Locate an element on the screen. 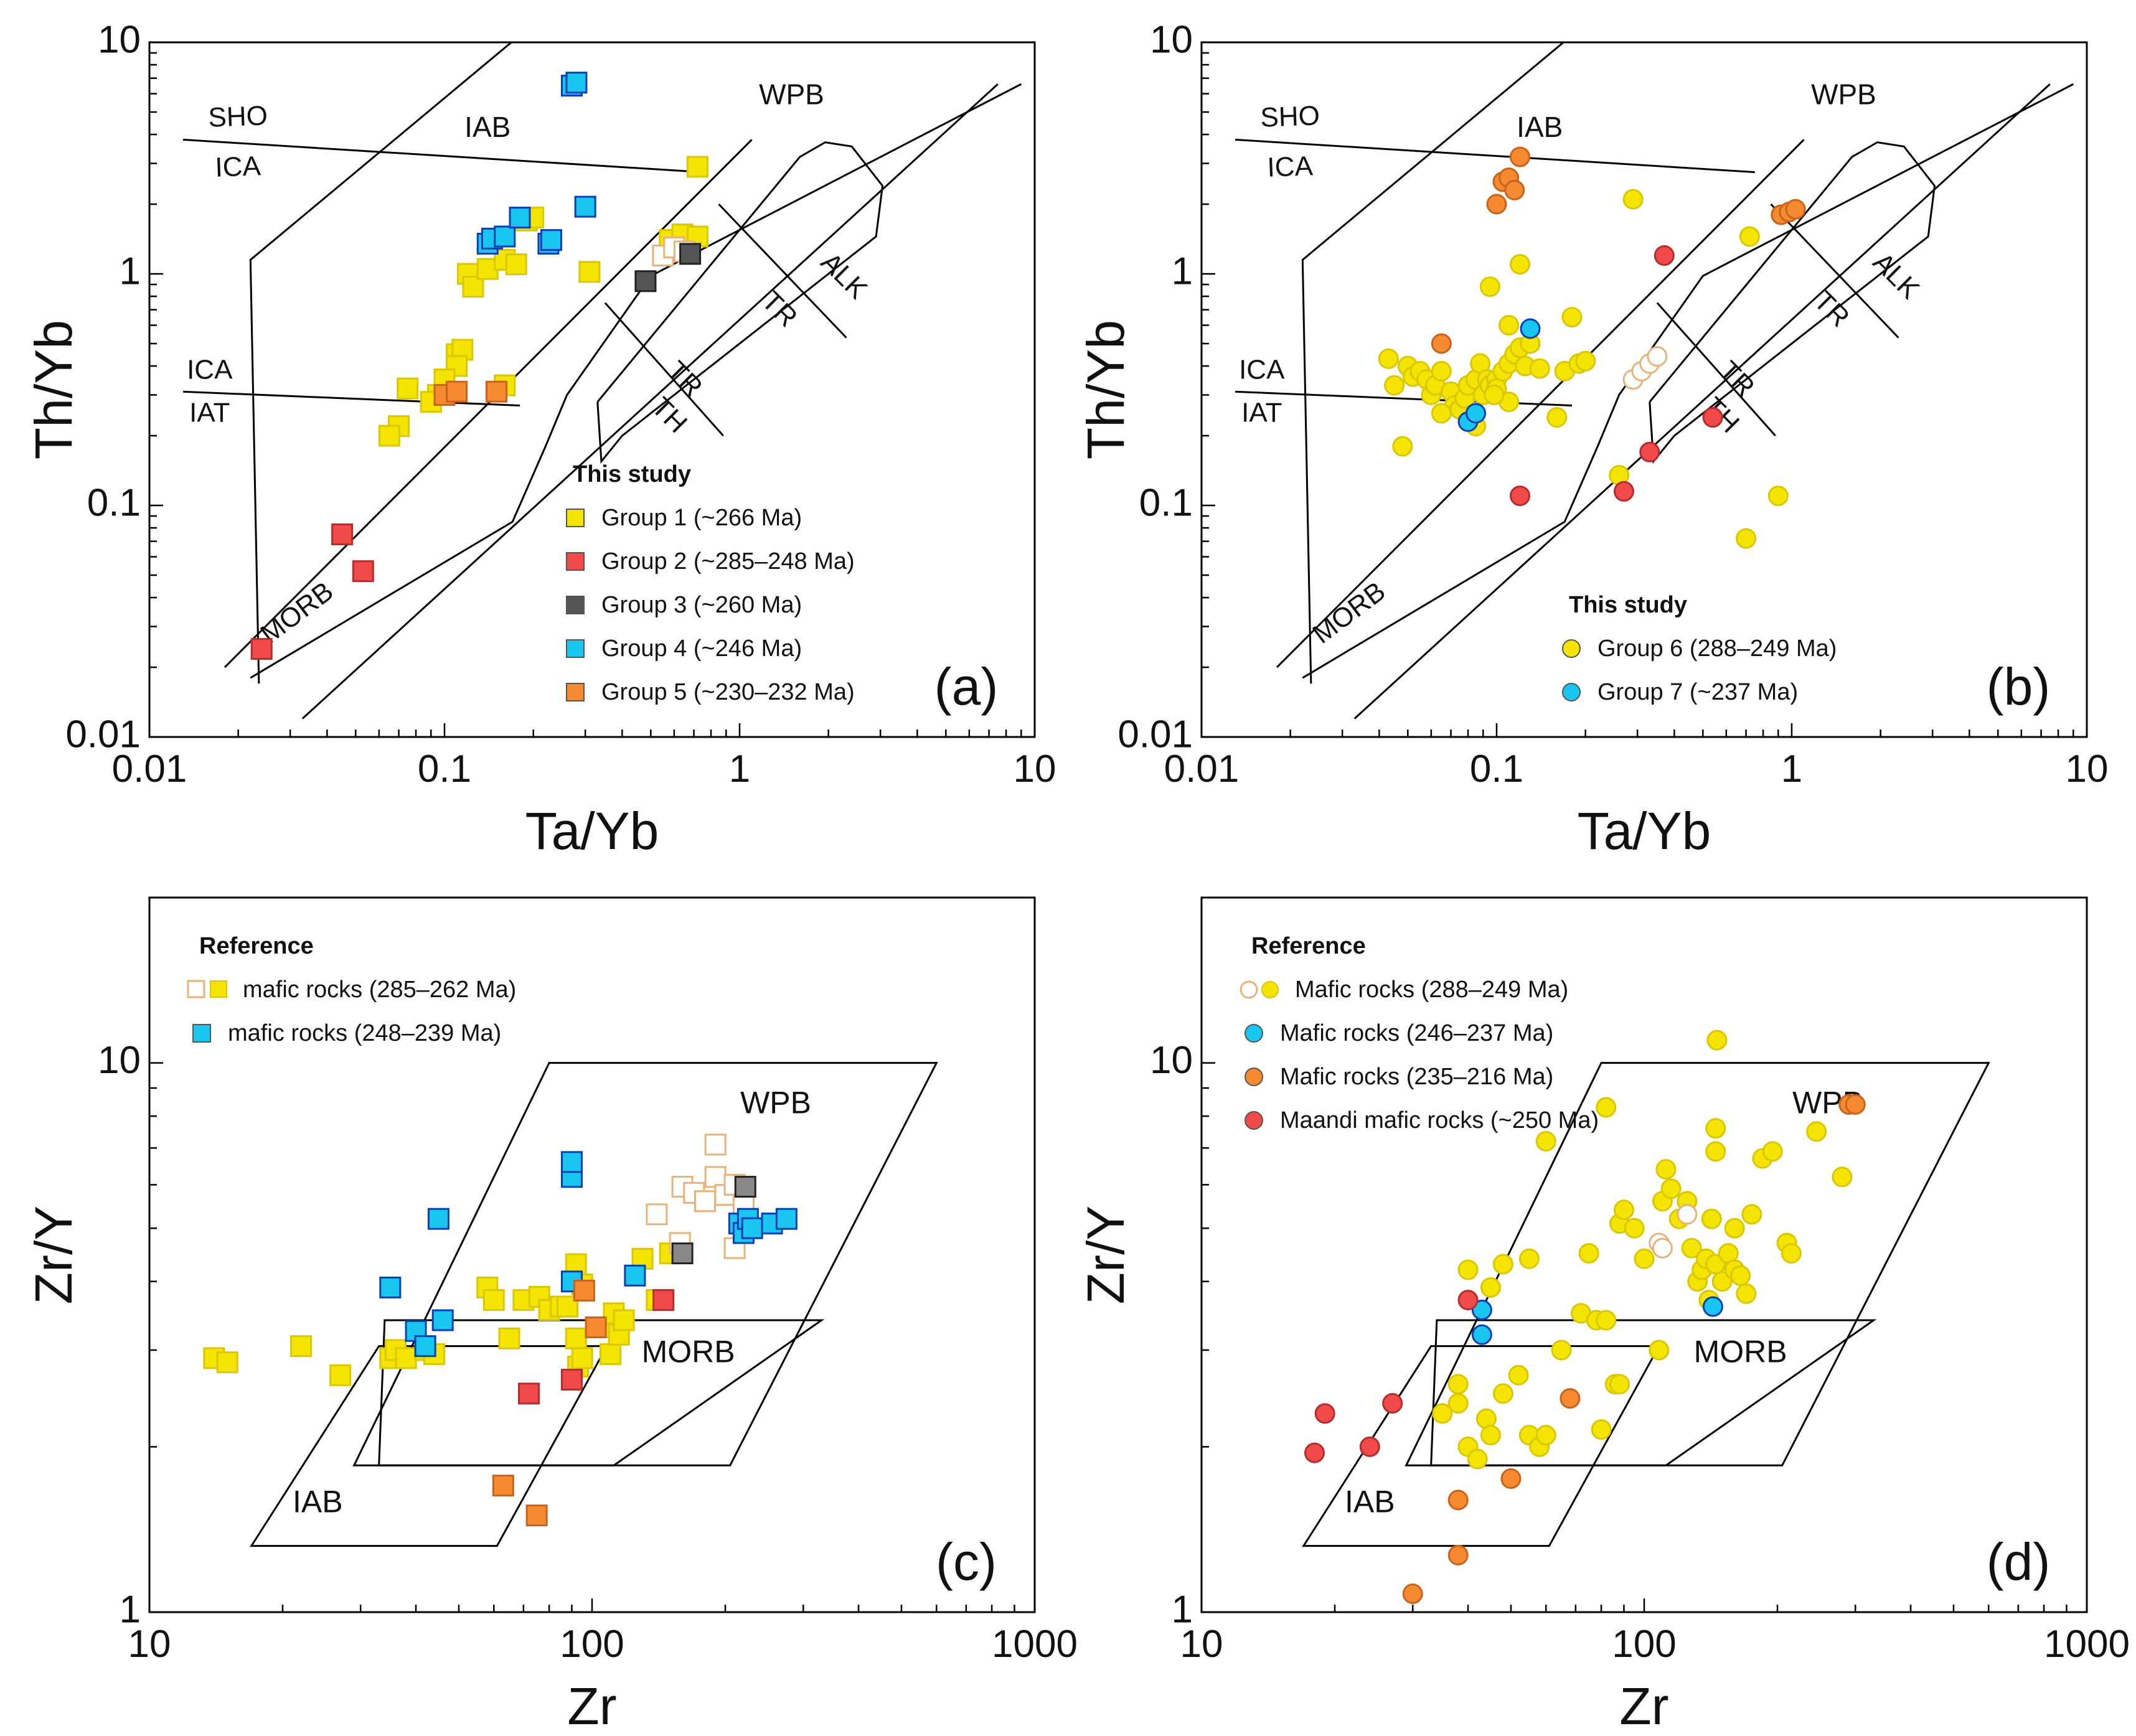  panel-label: (c) is located at coordinates (966, 1561).